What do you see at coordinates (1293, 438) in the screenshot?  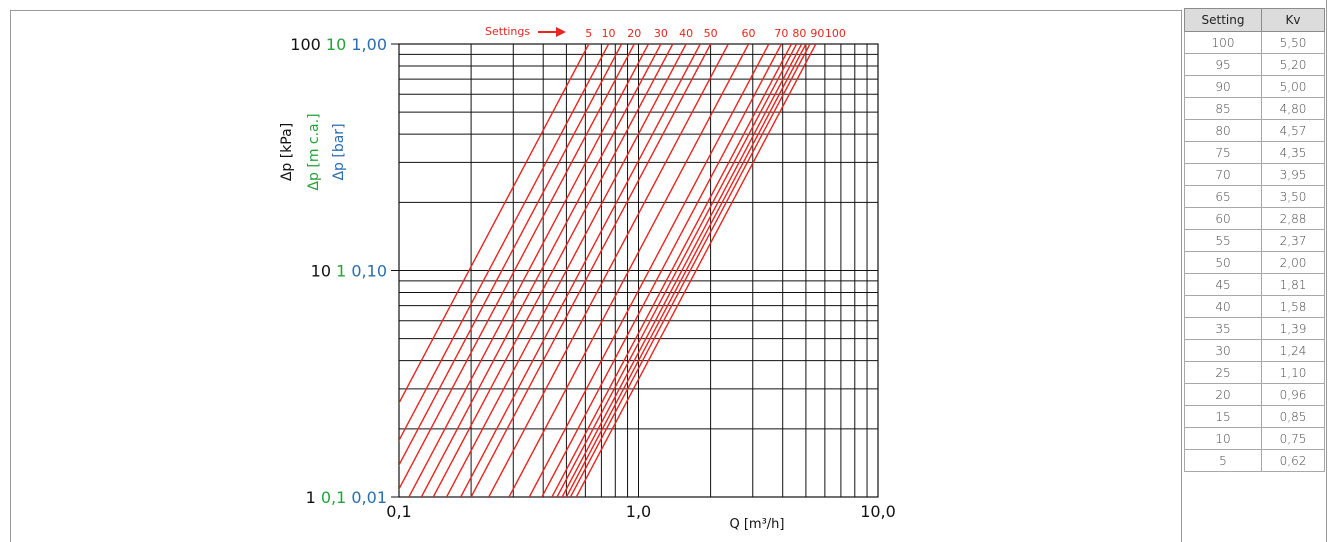 I see `kv-cell: 0,75` at bounding box center [1293, 438].